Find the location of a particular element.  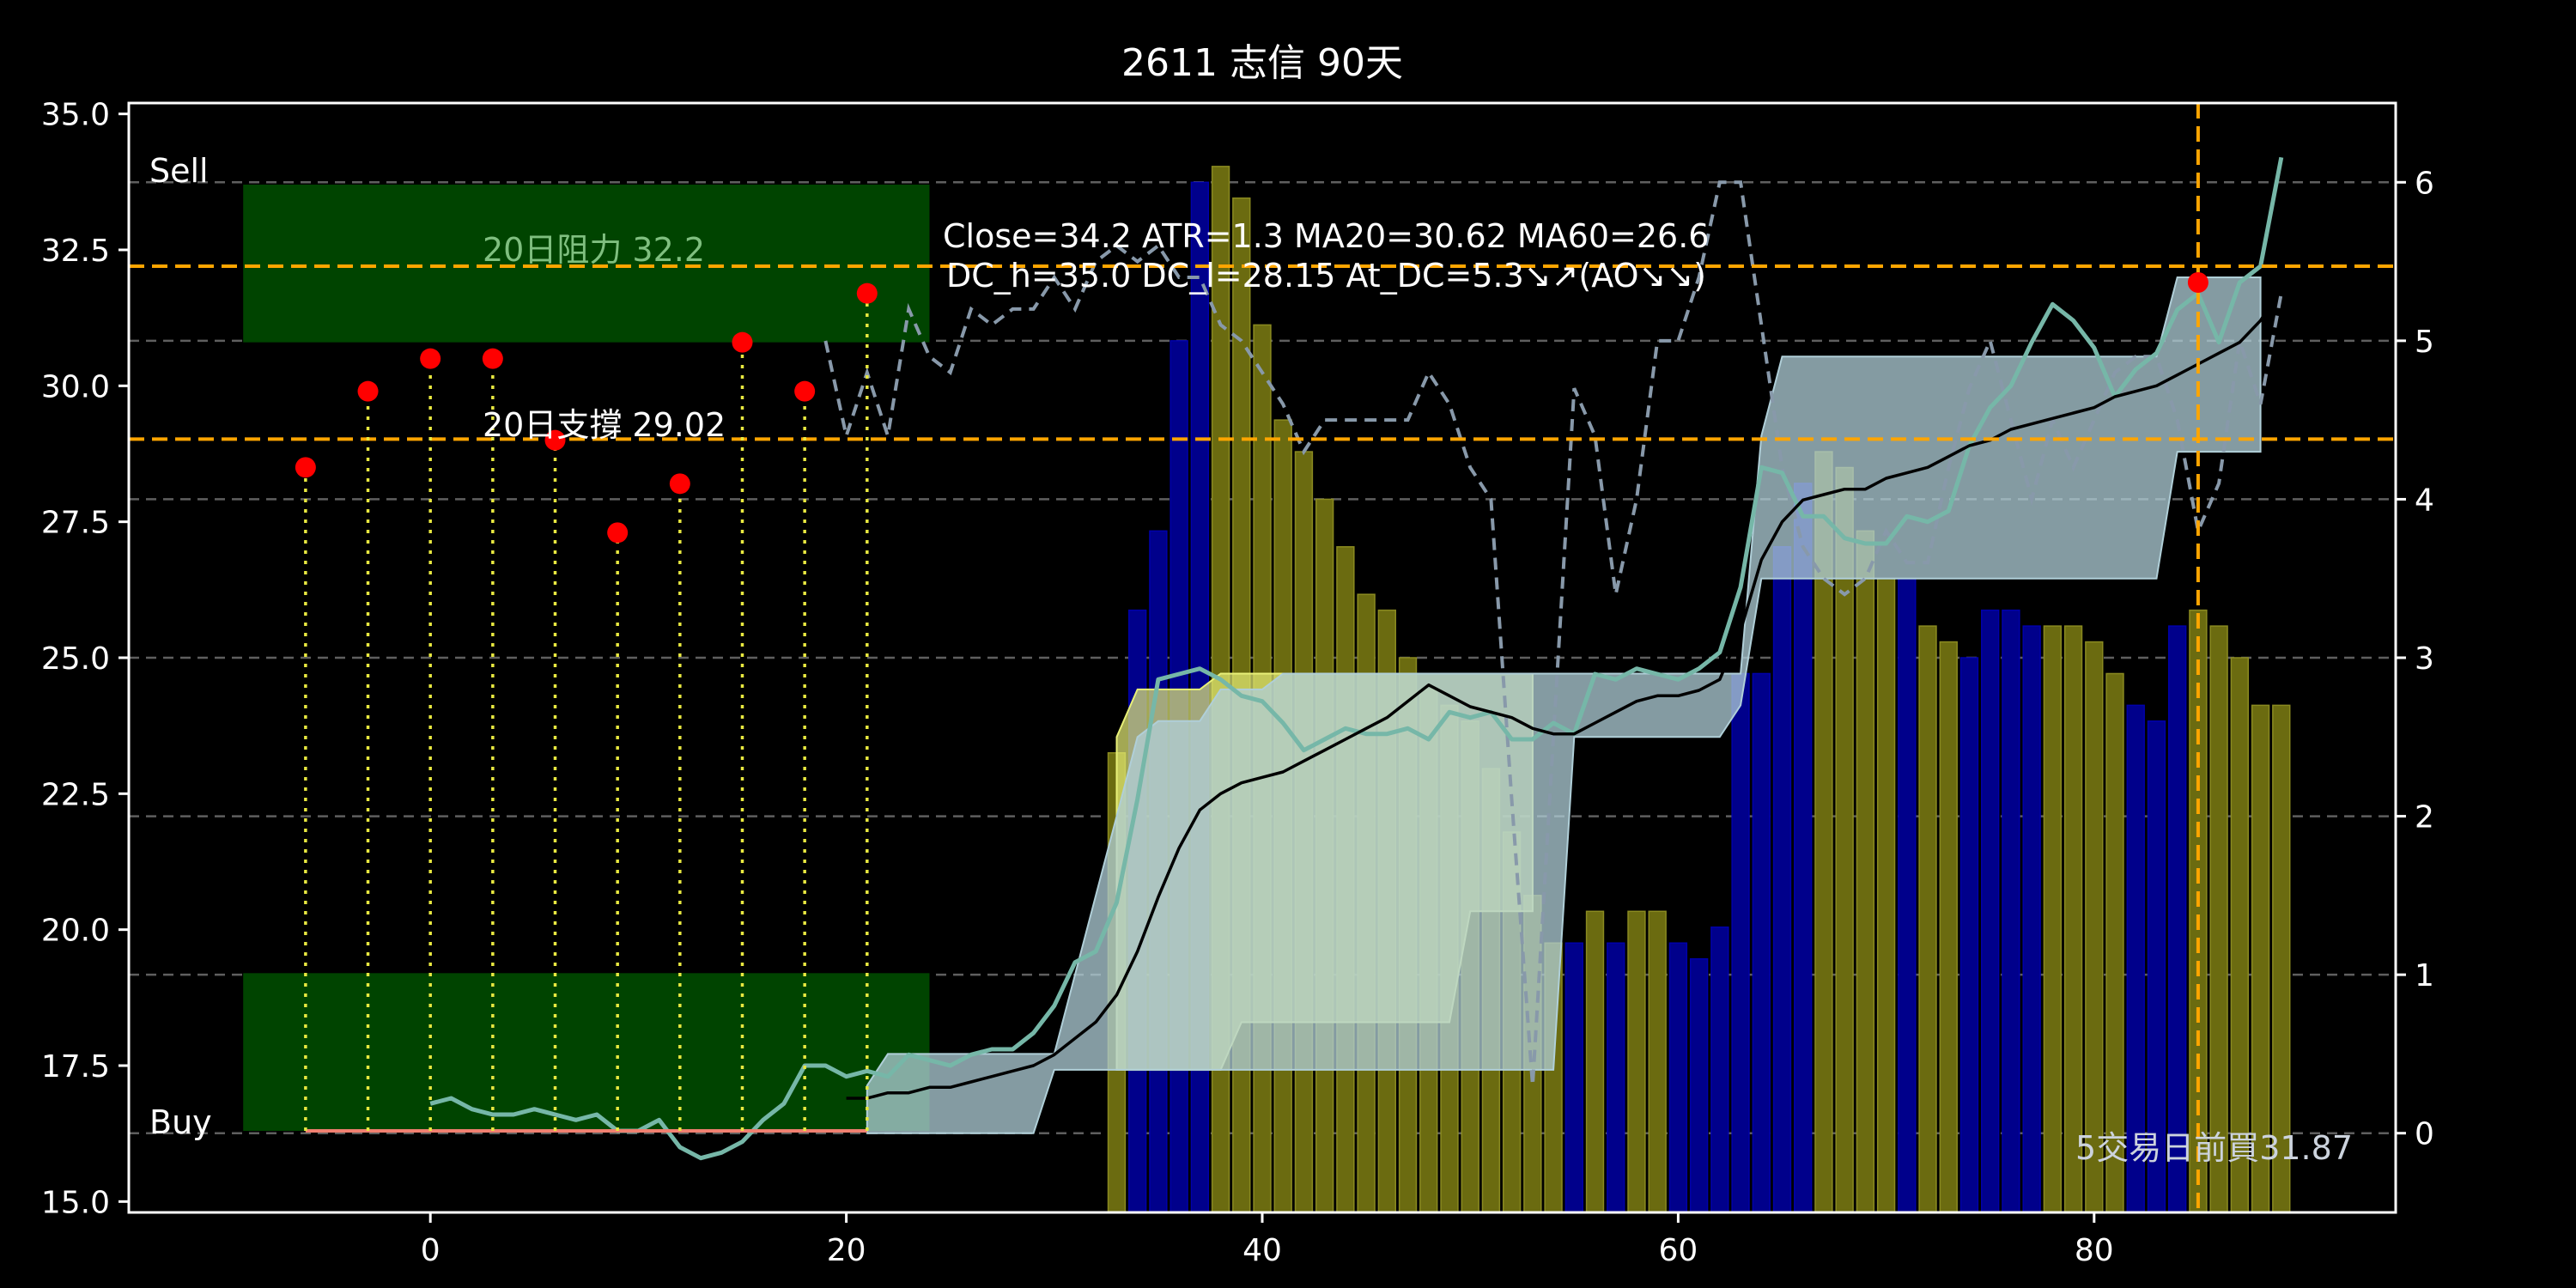

y-tick-label: 30.0 is located at coordinates (75, 387).